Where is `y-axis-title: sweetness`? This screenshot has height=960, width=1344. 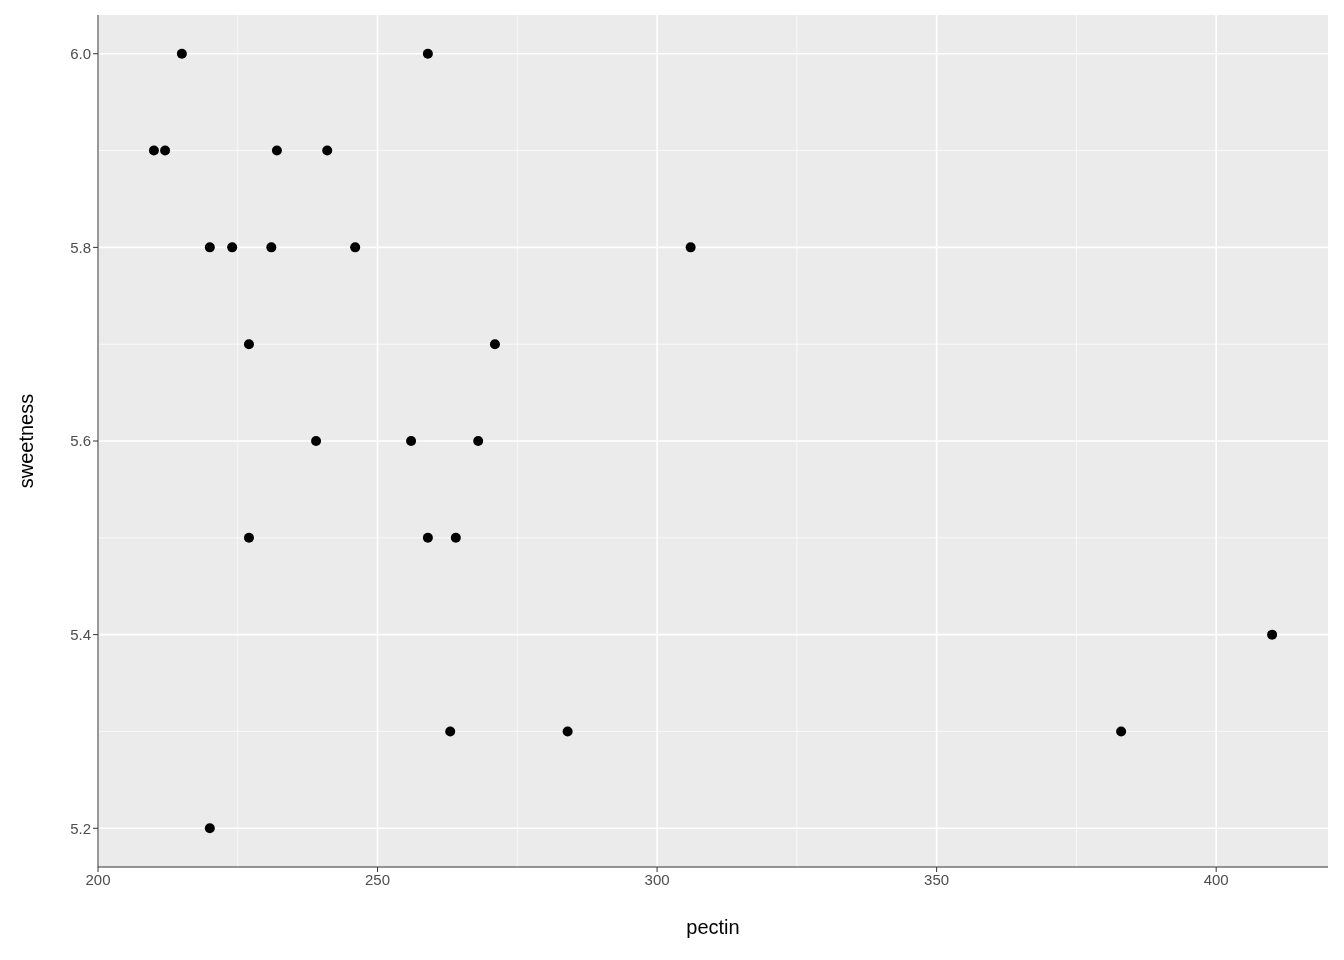
y-axis-title: sweetness is located at coordinates (26, 441).